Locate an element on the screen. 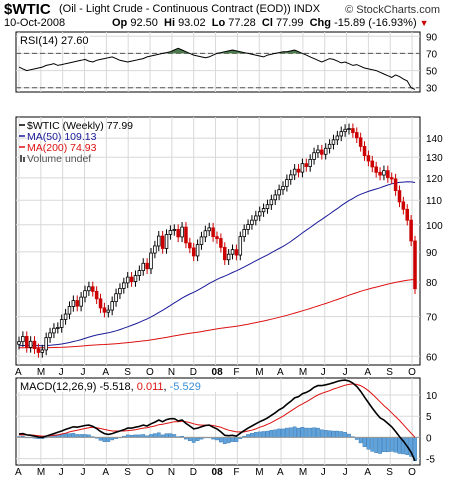  open-value: 92.50 is located at coordinates (144, 23).